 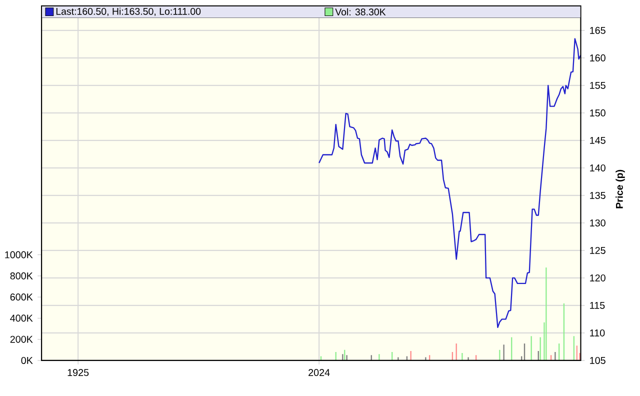 I want to click on y2-tick-label: 600K, so click(x=21, y=297).